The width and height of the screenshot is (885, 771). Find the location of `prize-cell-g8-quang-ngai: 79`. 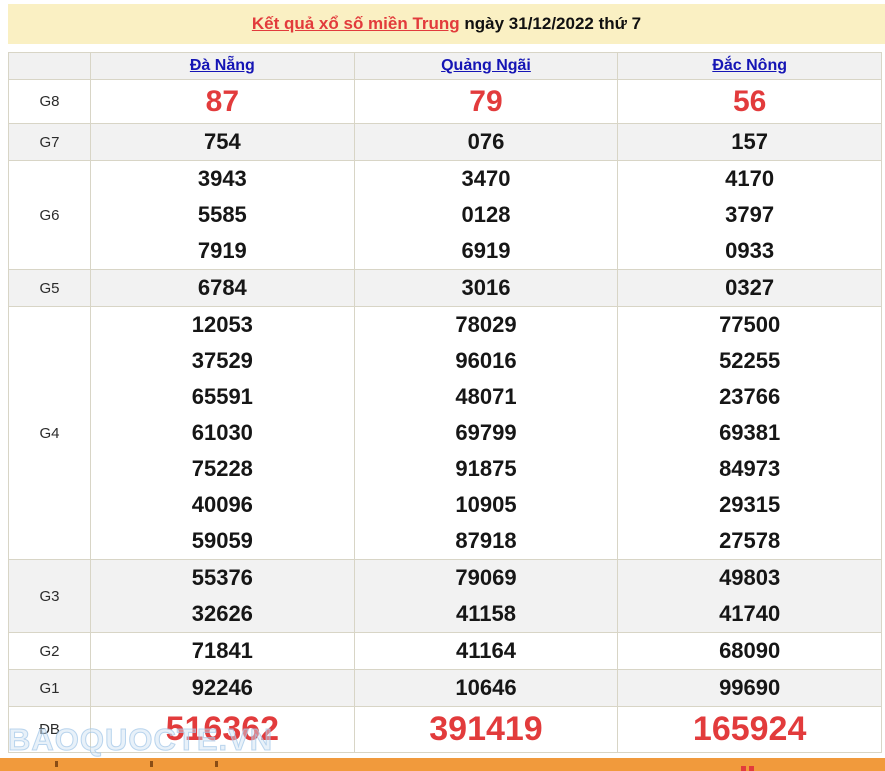

prize-cell-g8-quang-ngai: 79 is located at coordinates (486, 101).